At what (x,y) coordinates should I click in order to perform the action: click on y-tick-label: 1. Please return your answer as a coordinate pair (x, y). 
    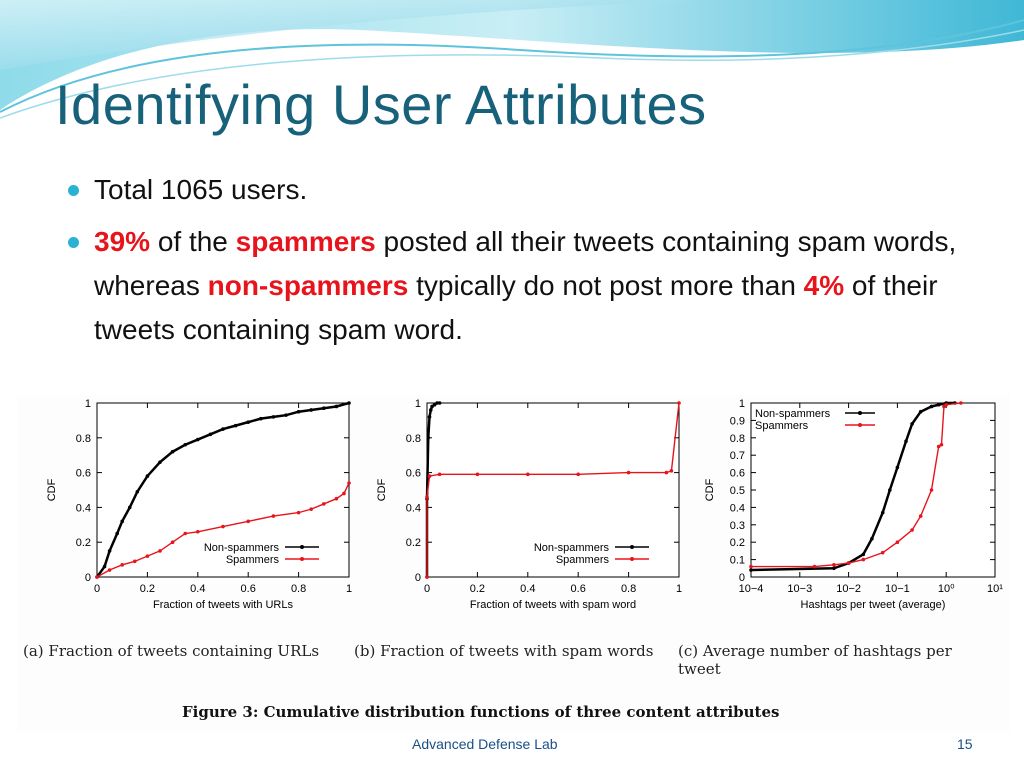
    Looking at the image, I should click on (742, 404).